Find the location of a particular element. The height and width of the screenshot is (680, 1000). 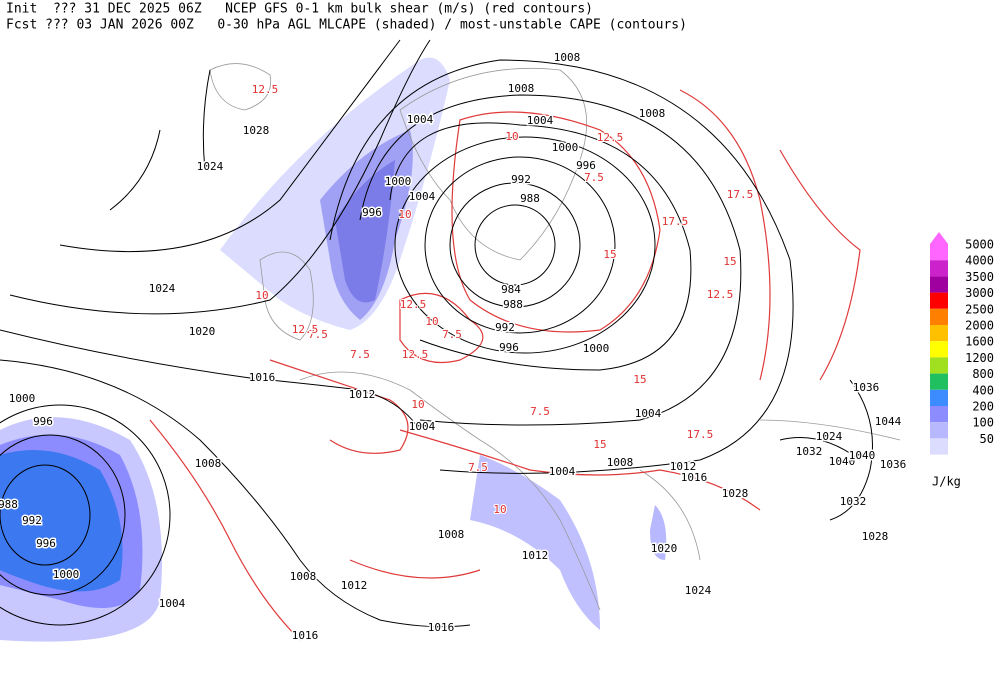

legend-label: 5000 is located at coordinates (979, 245).